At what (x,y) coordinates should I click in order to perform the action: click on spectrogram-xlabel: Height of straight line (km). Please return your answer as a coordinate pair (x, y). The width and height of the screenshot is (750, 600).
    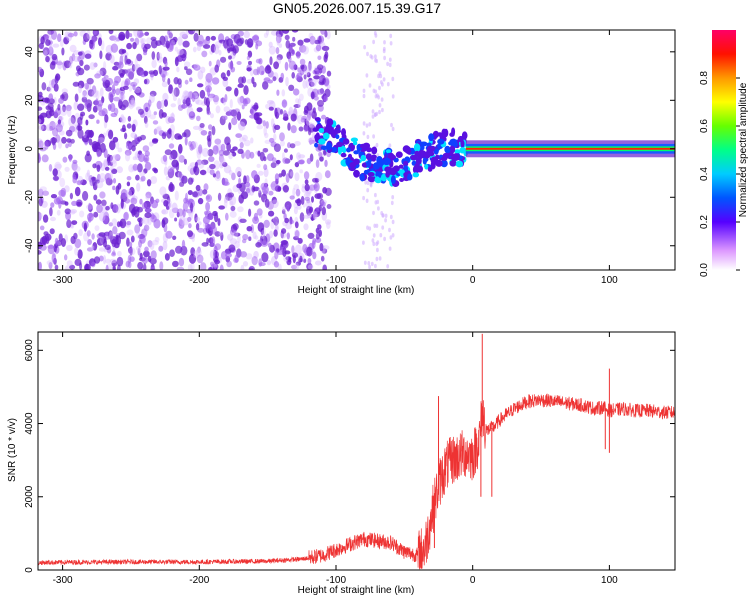
    Looking at the image, I should click on (356, 290).